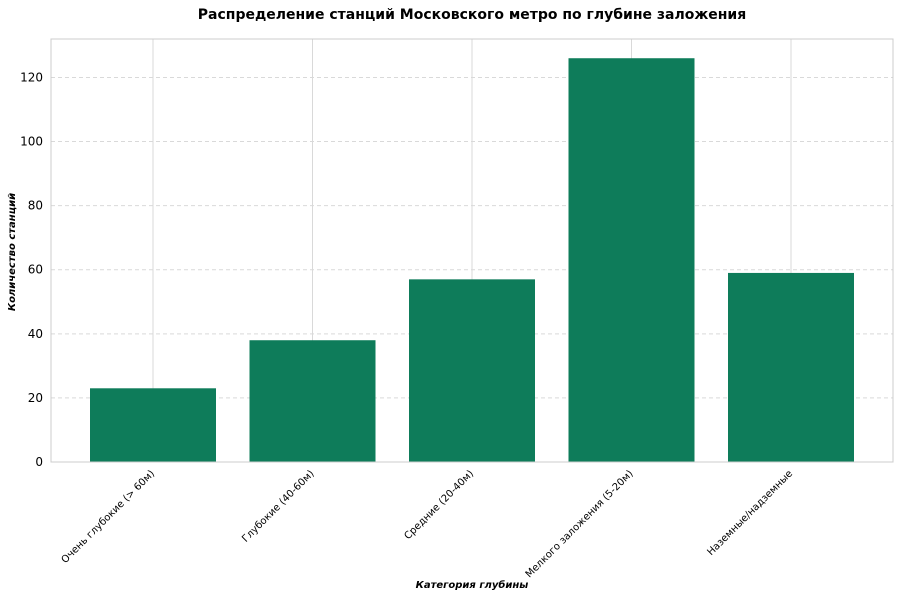 Image resolution: width=900 pixels, height=597 pixels. I want to click on y-axis-ticks: 0 20 40 60 80 100 120, so click(31, 269).